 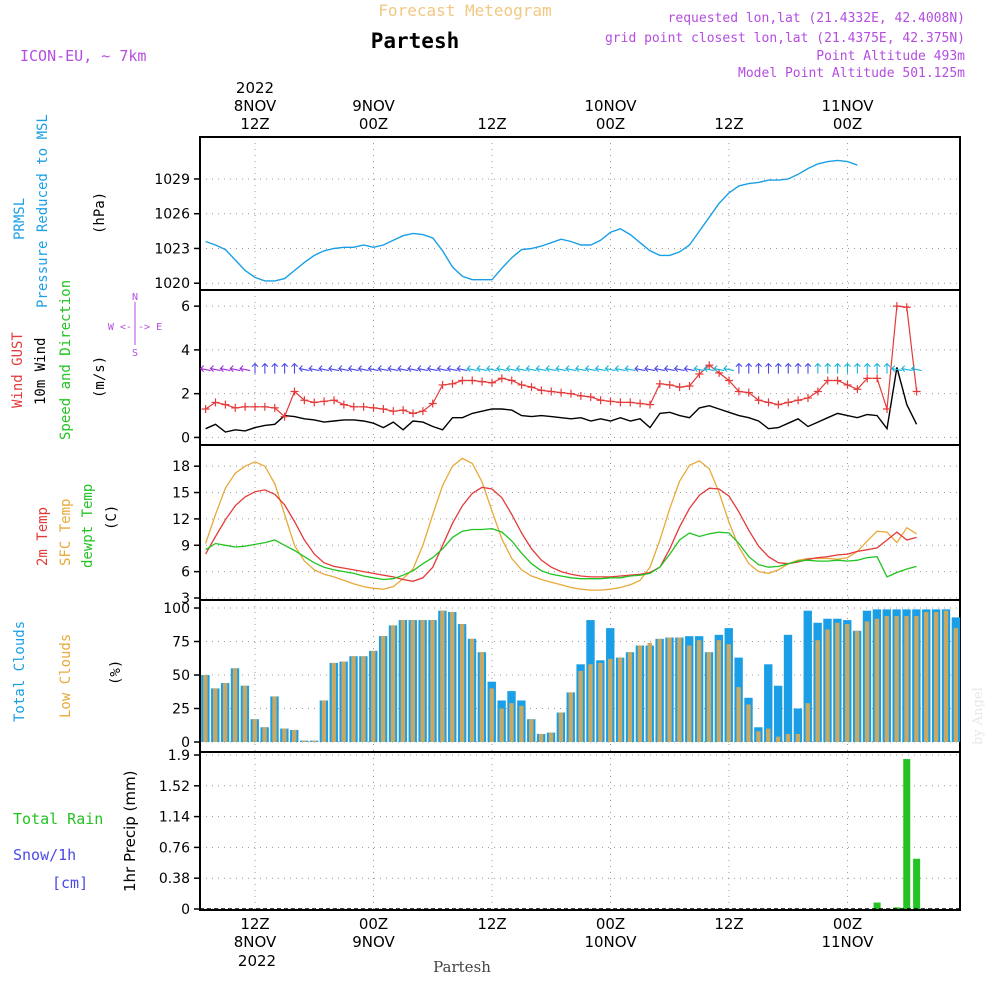 What do you see at coordinates (531, 220) in the screenshot?
I see `pressure-line` at bounding box center [531, 220].